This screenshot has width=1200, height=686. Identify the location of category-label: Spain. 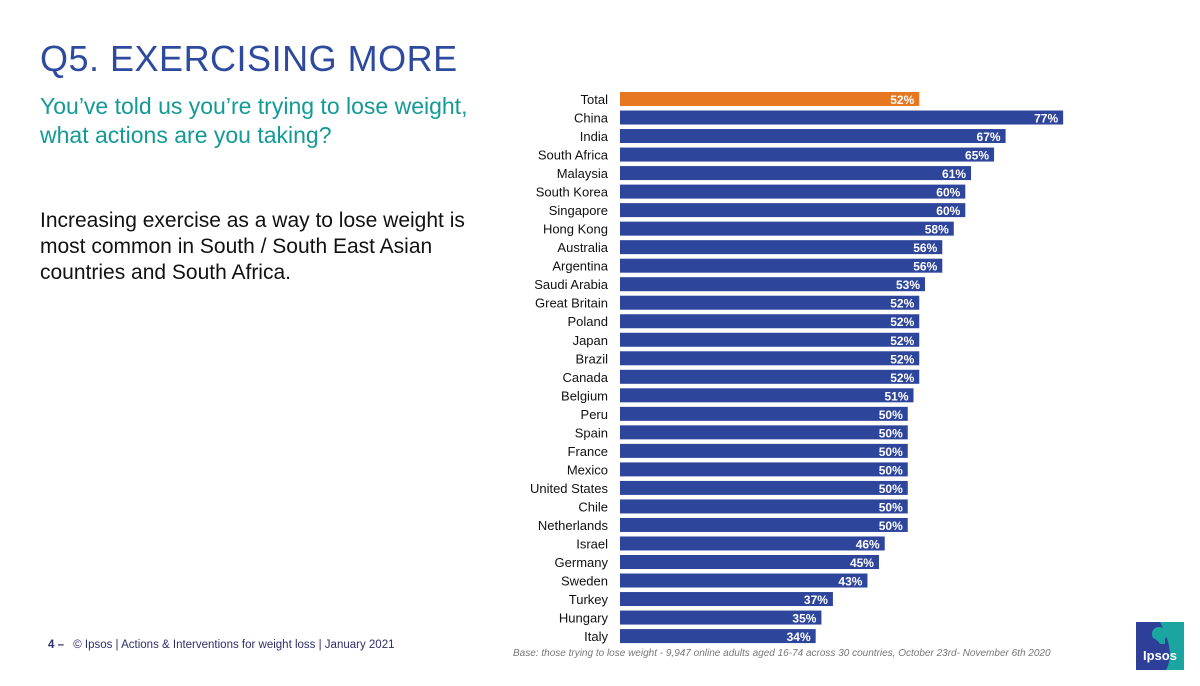
(591, 432).